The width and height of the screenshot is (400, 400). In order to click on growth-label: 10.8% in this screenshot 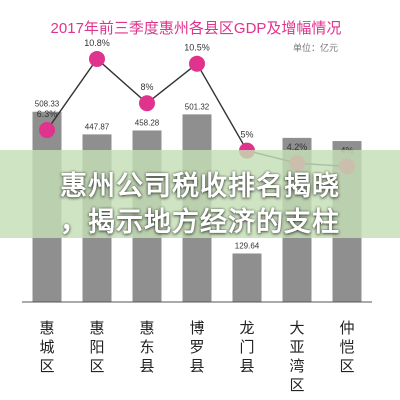, I will do `click(97, 43)`.